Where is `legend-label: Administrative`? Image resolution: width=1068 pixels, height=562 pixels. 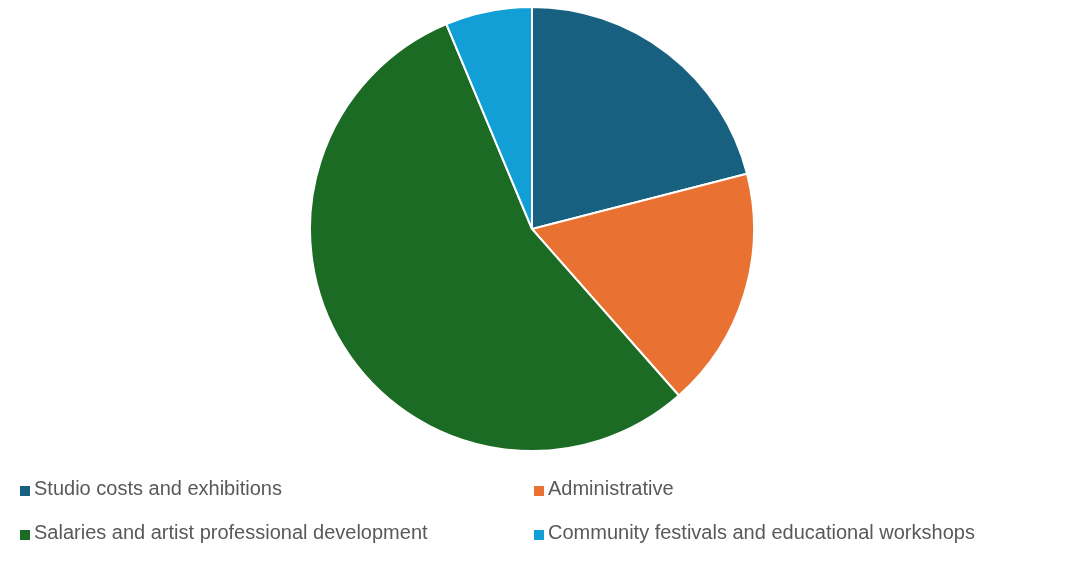 legend-label: Administrative is located at coordinates (611, 488).